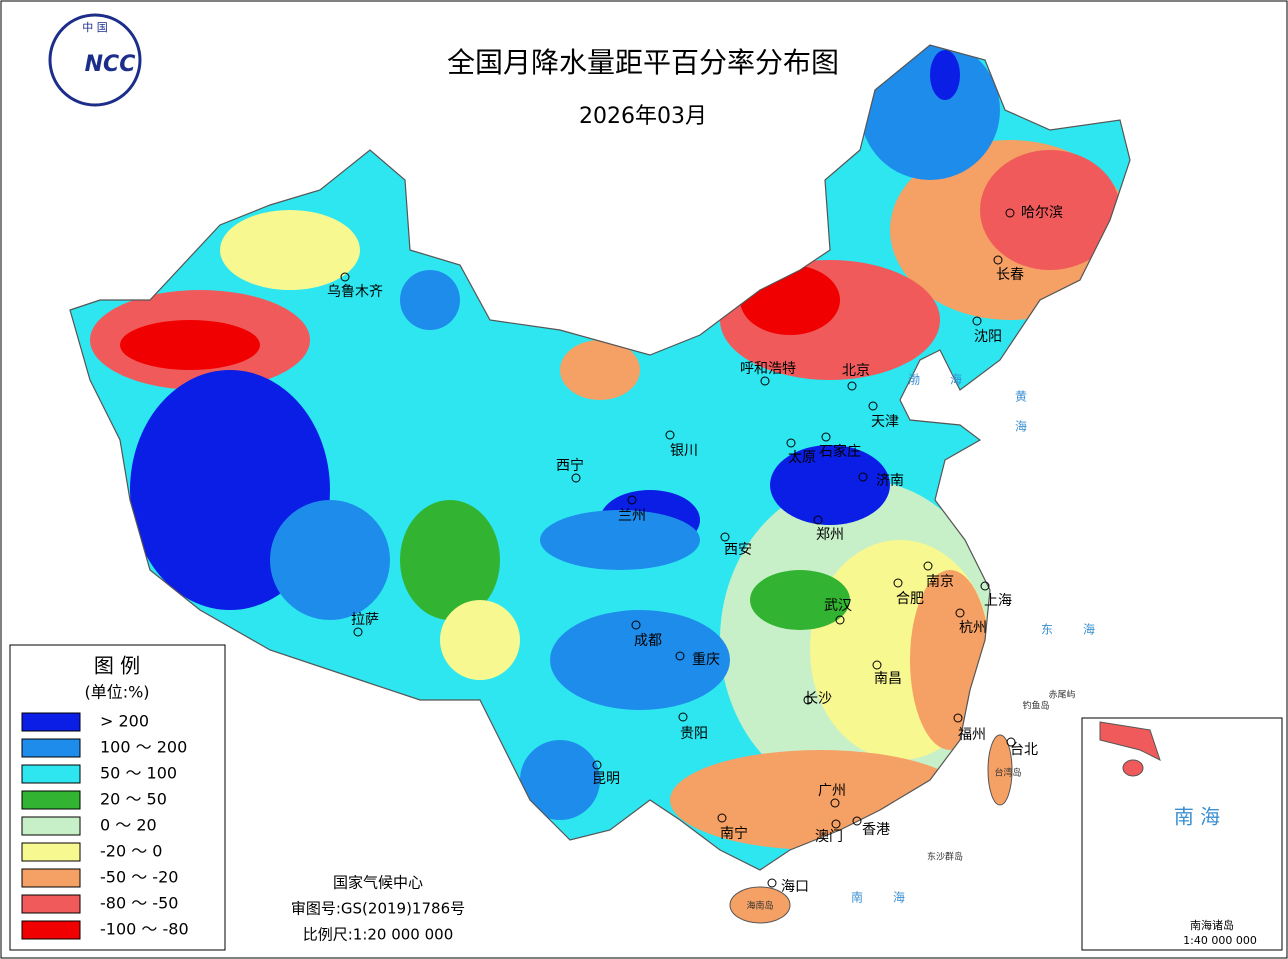 Image resolution: width=1288 pixels, height=959 pixels. I want to click on city-label: 哈尔滨, so click(1042, 213).